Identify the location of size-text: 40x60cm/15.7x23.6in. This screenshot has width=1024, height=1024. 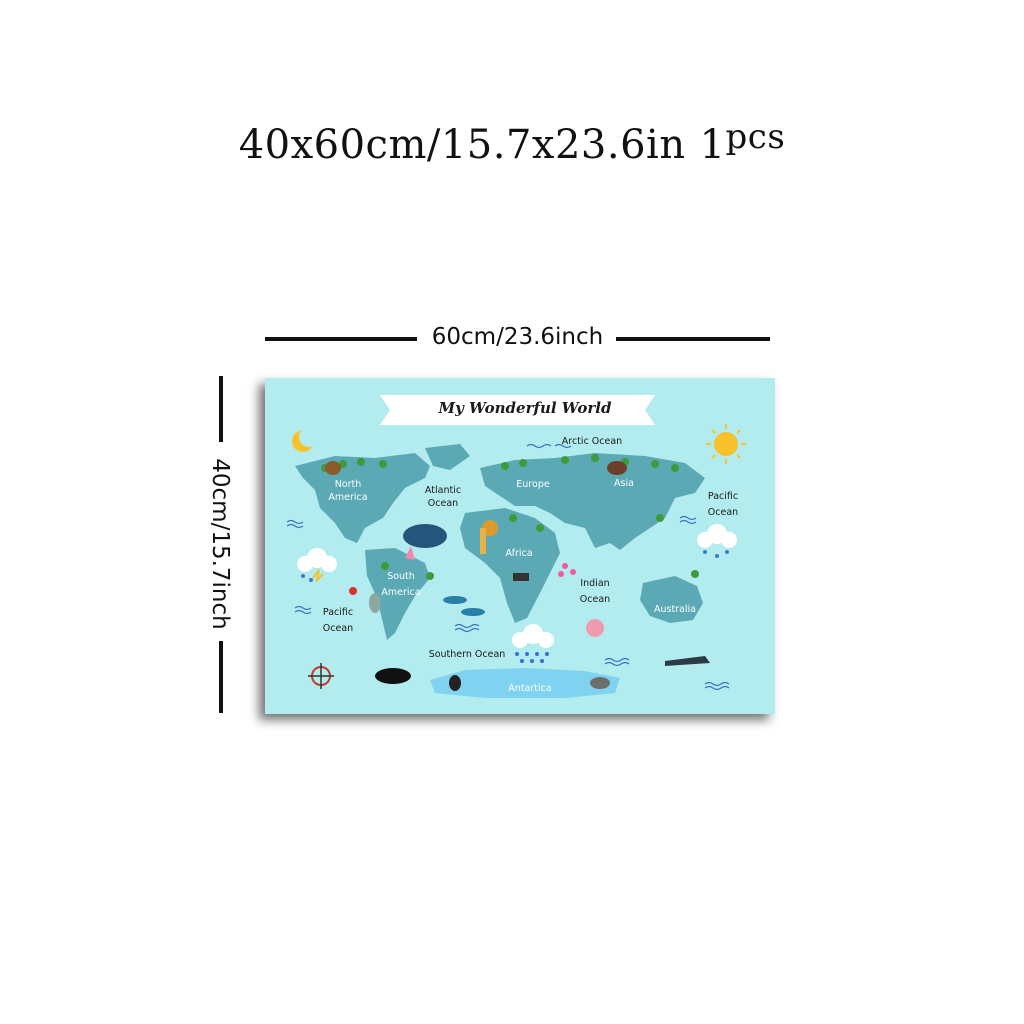
(462, 145).